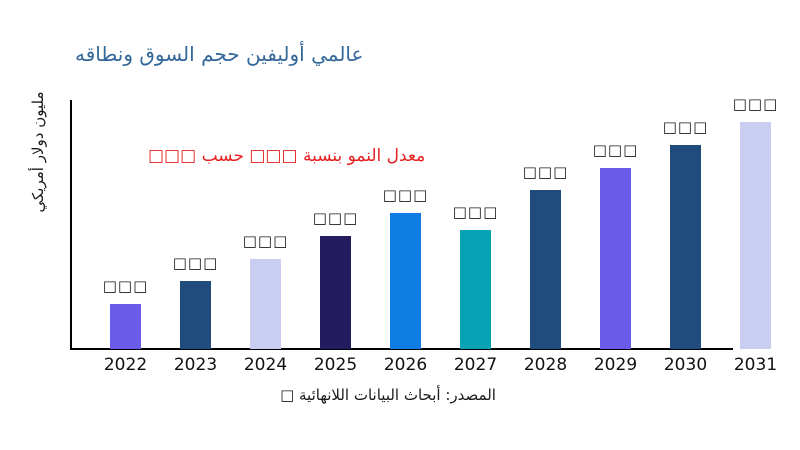  What do you see at coordinates (405, 281) in the screenshot?
I see `bar-2026` at bounding box center [405, 281].